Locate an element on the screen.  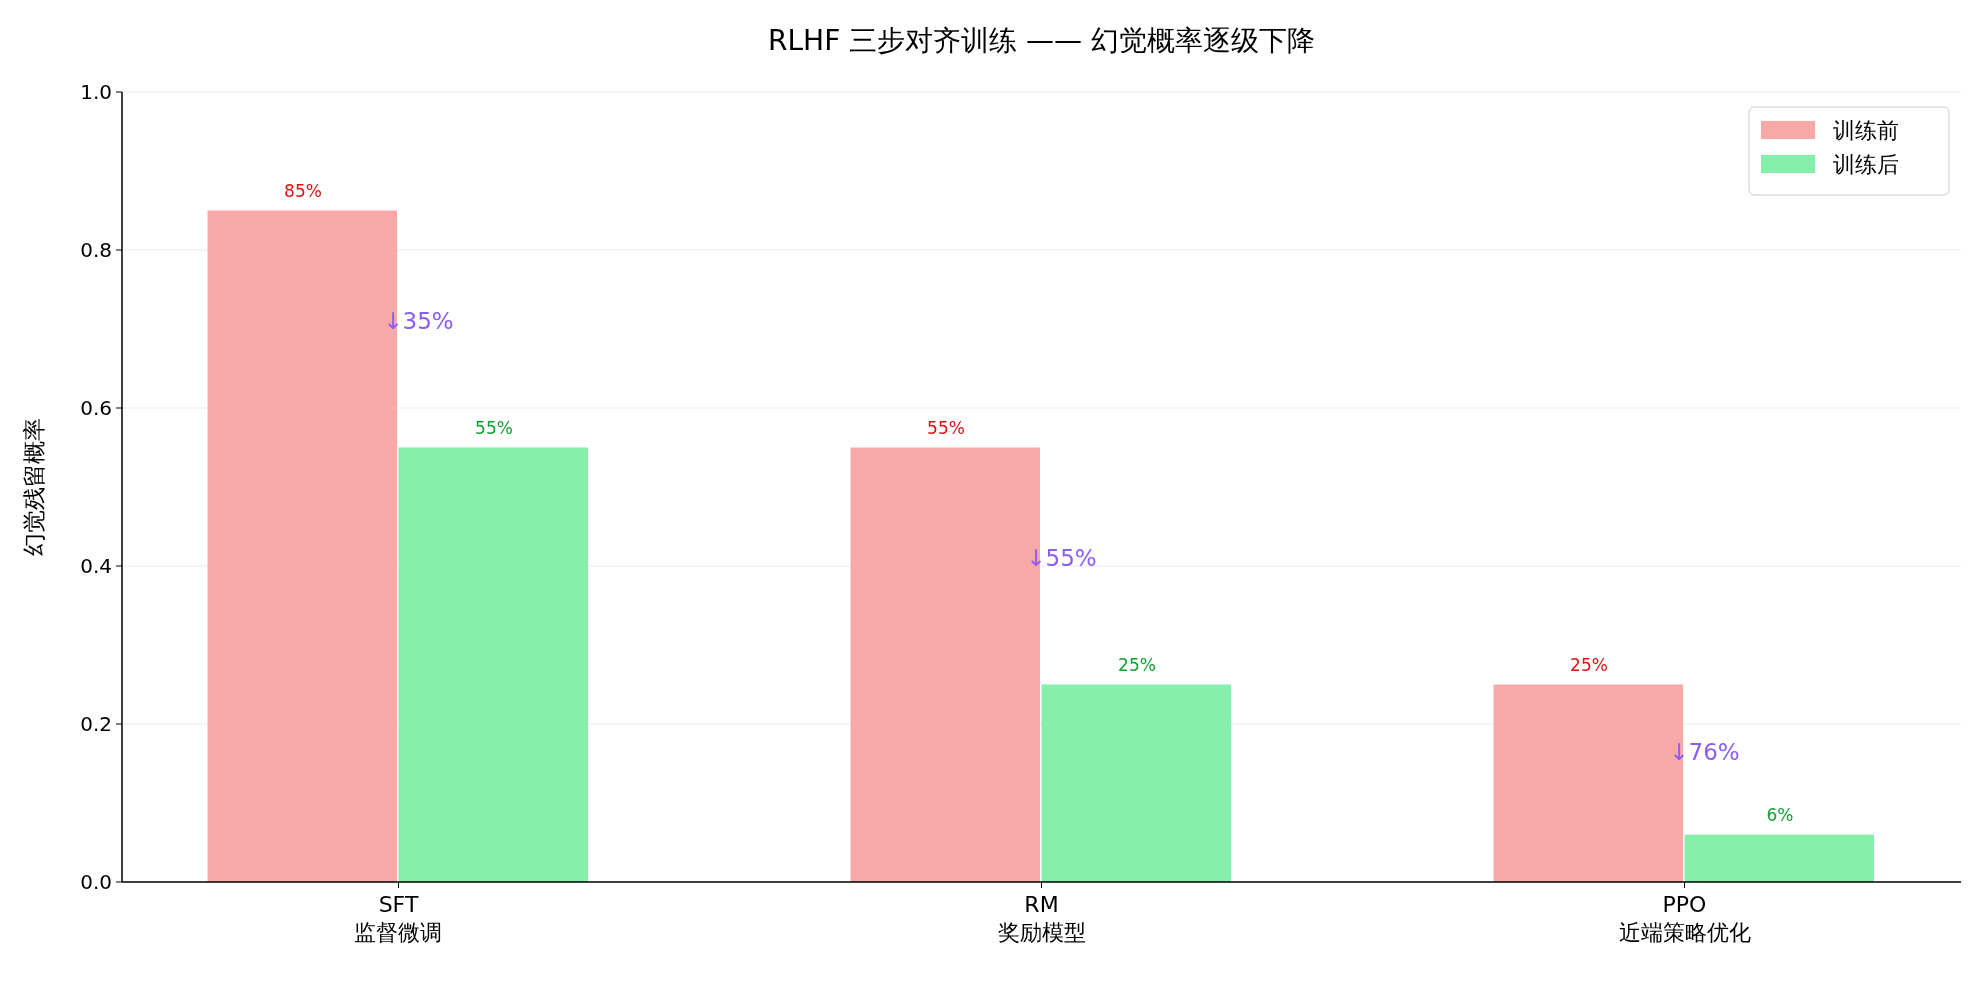
x-tick-label: SFT 监督微调 is located at coordinates (398, 918).